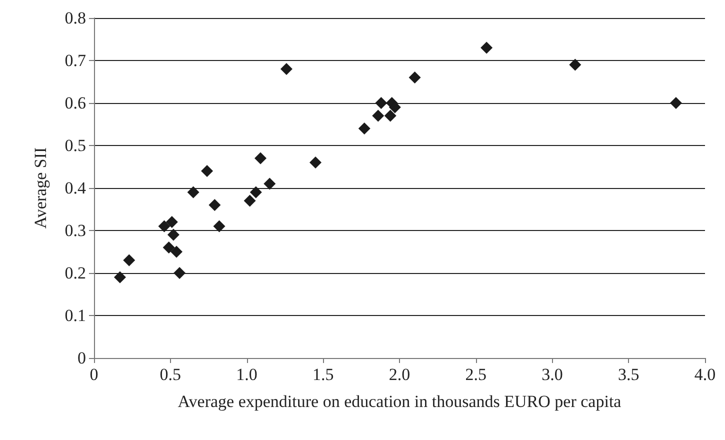  I want to click on y-tick-label: 0.5, so click(75, 145).